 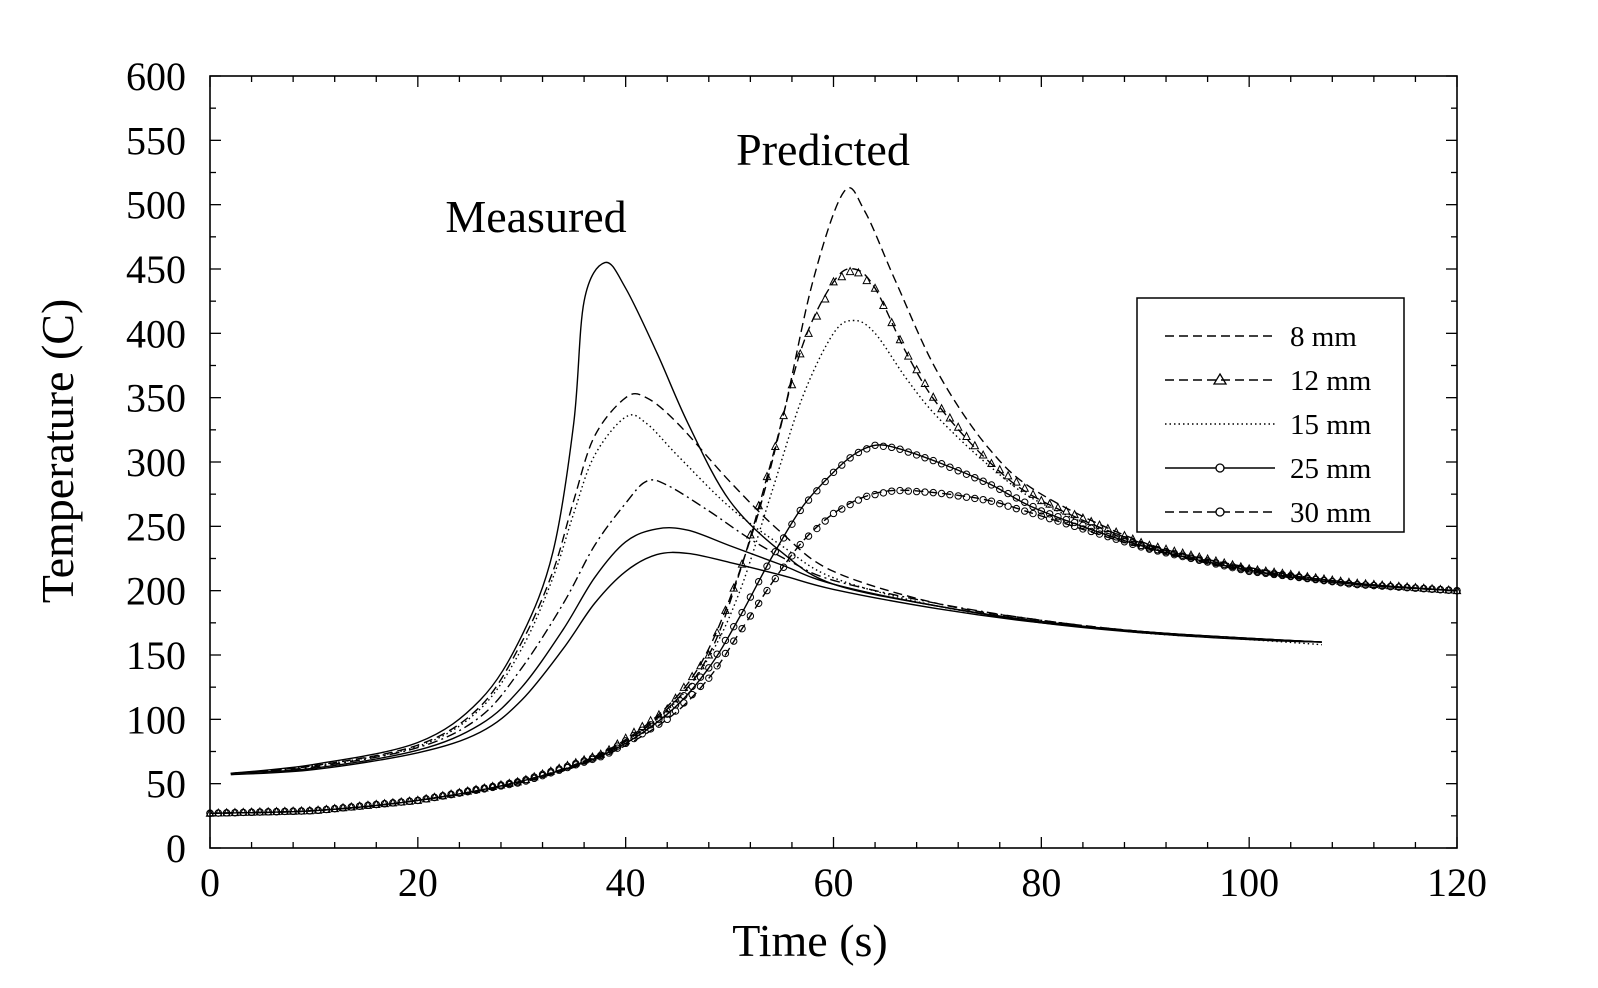 What do you see at coordinates (1220, 468) in the screenshot?
I see `circle-marker-icon` at bounding box center [1220, 468].